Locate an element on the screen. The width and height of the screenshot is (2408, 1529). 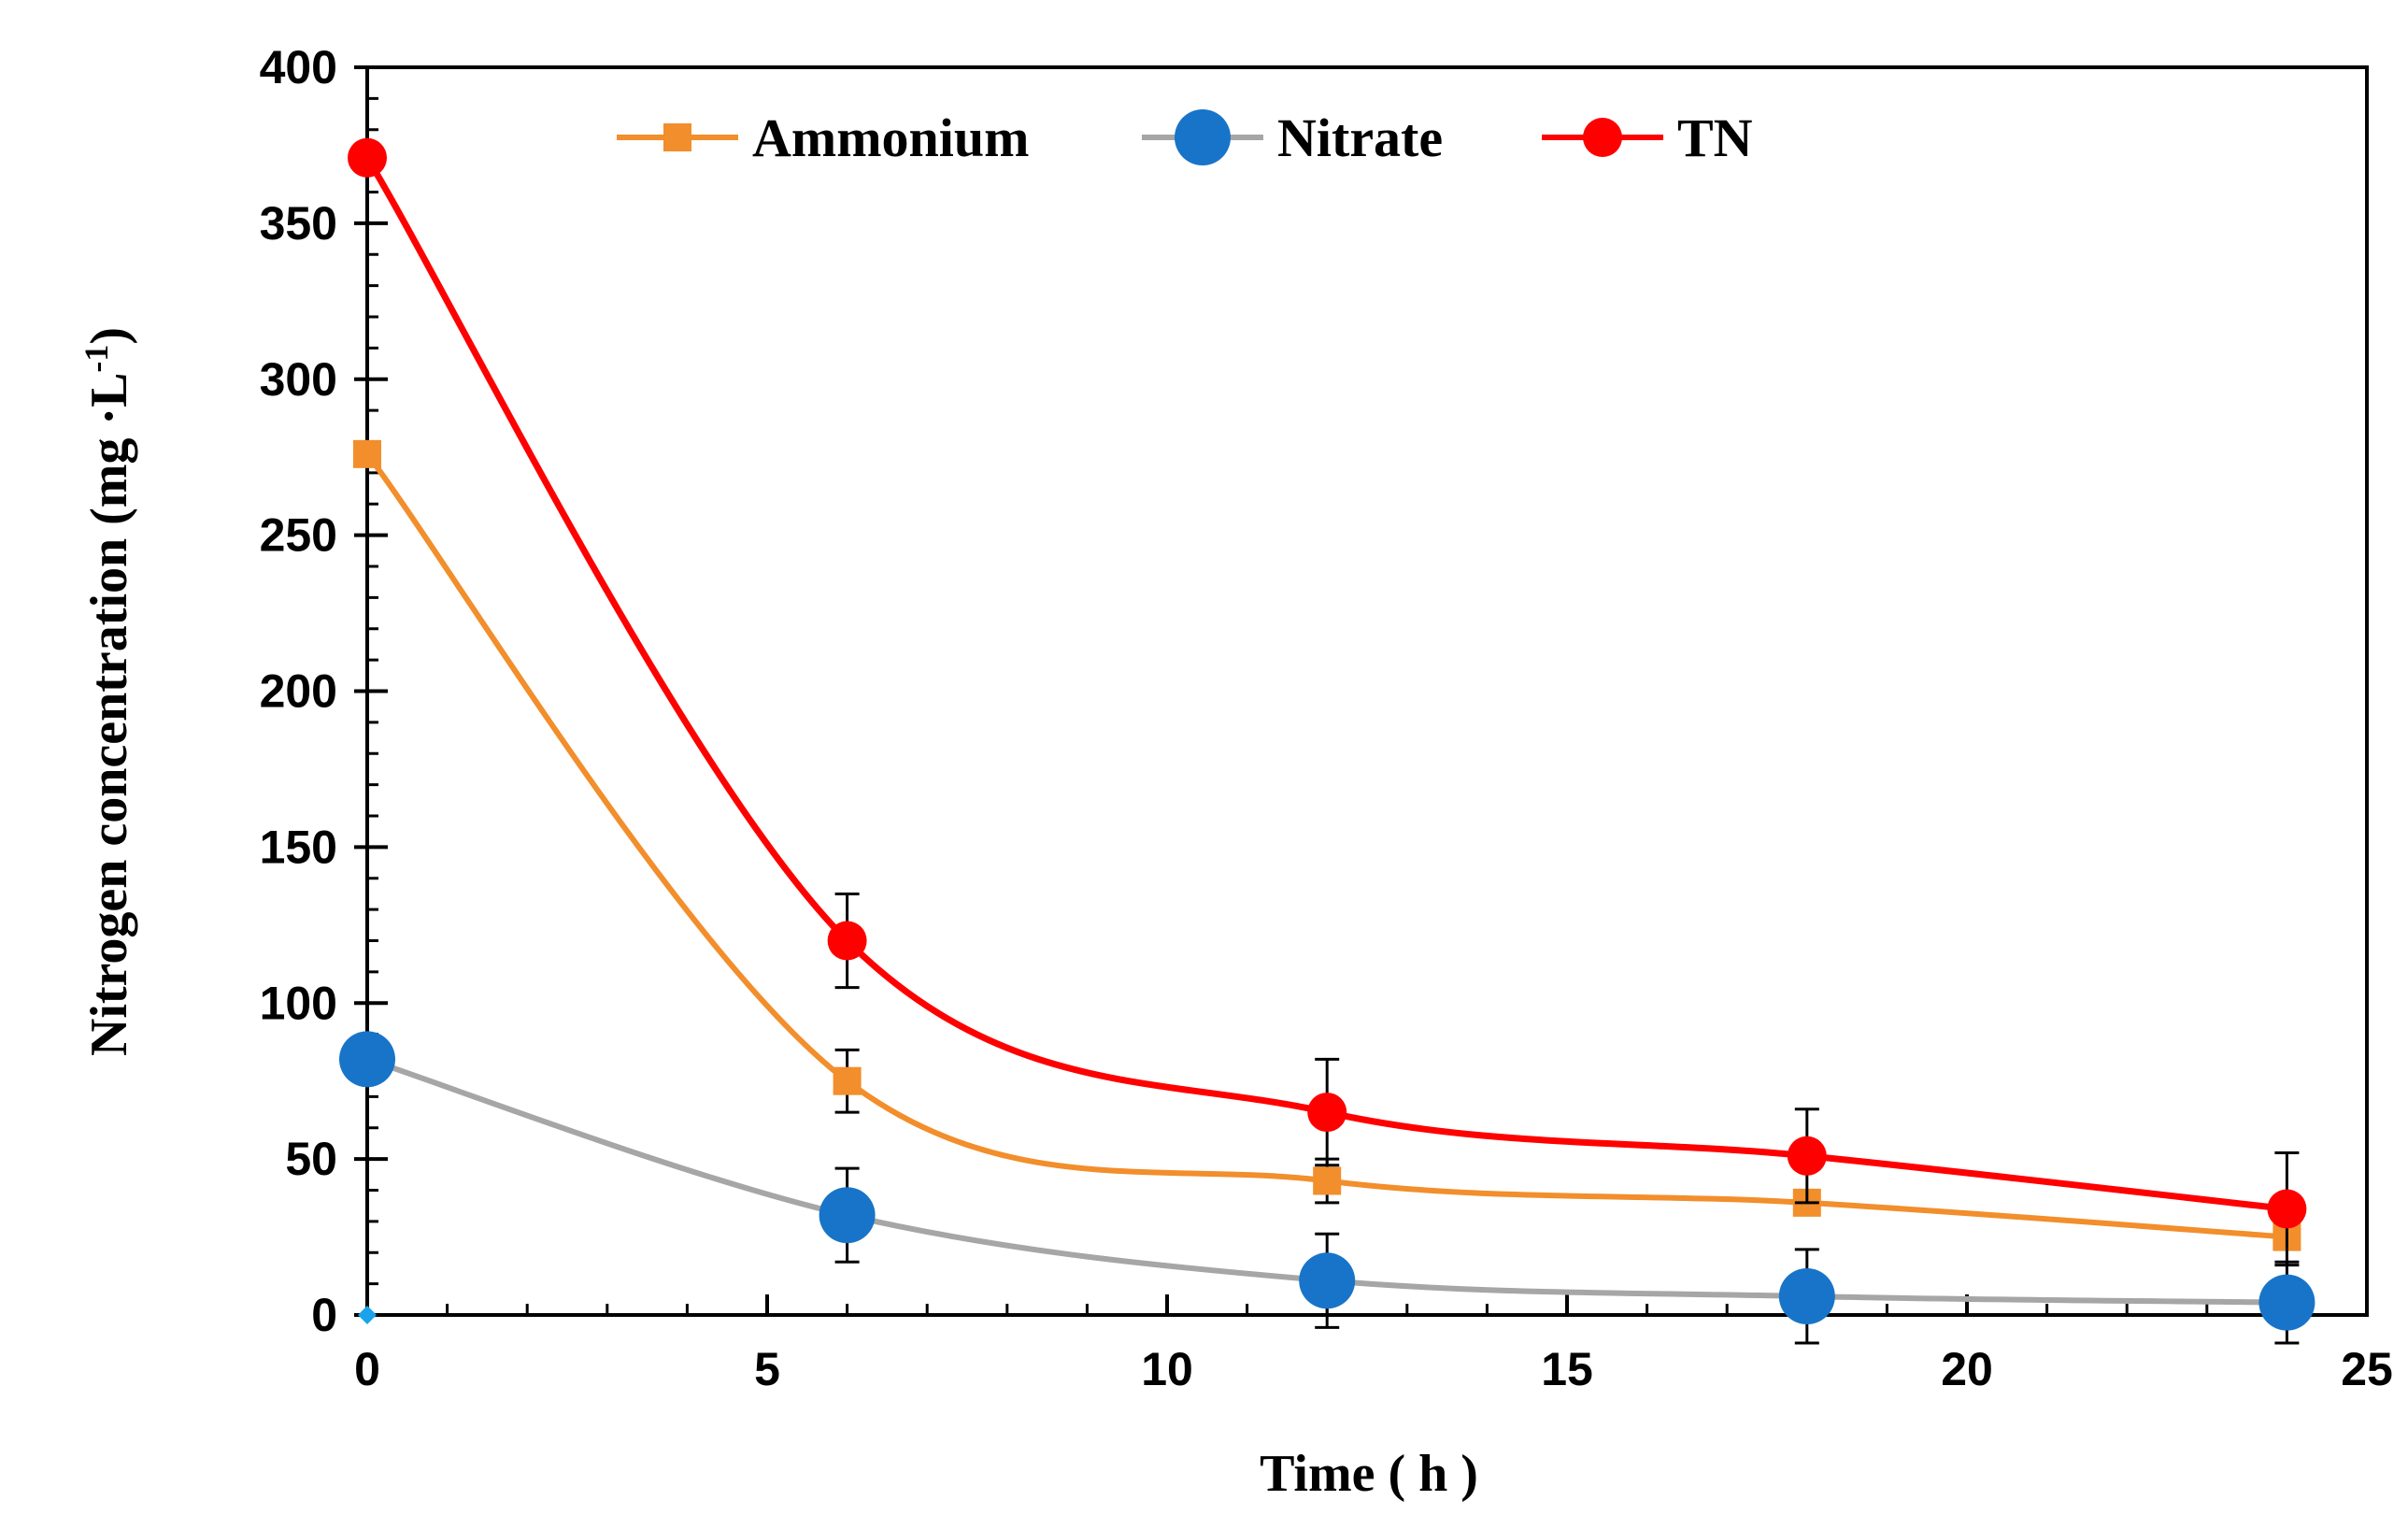
y-tick-label: 300 is located at coordinates (298, 379).